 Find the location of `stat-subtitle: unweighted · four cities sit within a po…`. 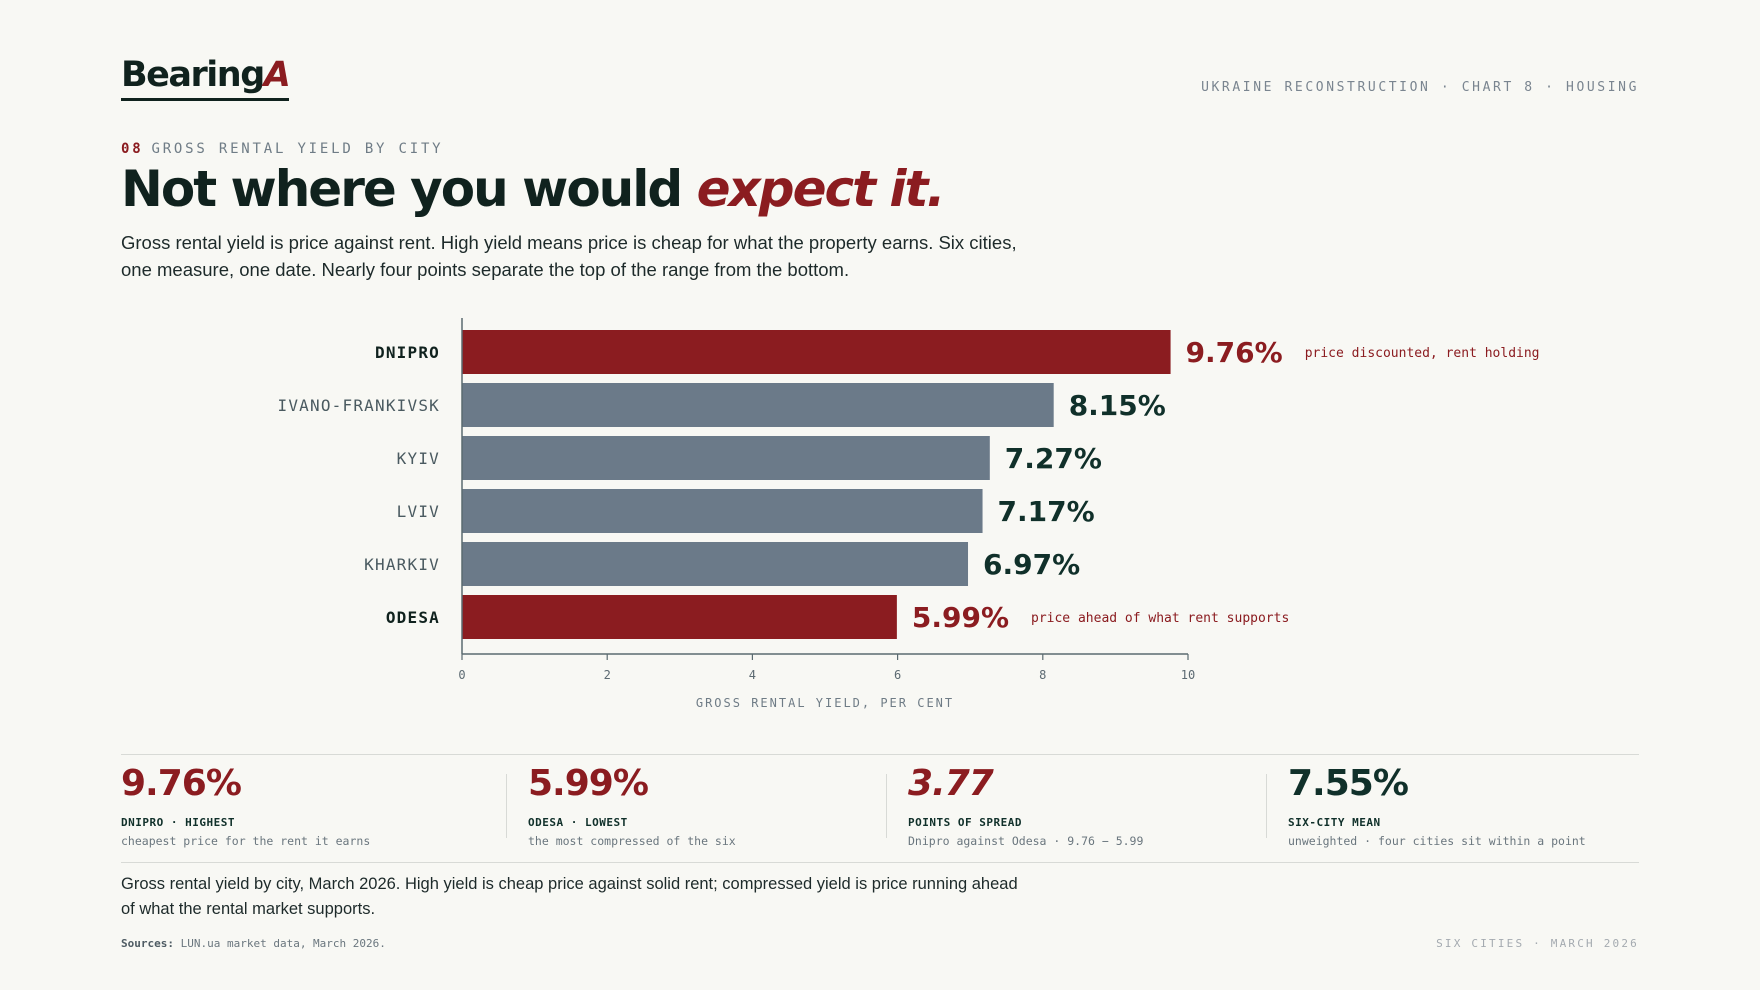

stat-subtitle: unweighted · four cities sit within a po… is located at coordinates (1437, 841).